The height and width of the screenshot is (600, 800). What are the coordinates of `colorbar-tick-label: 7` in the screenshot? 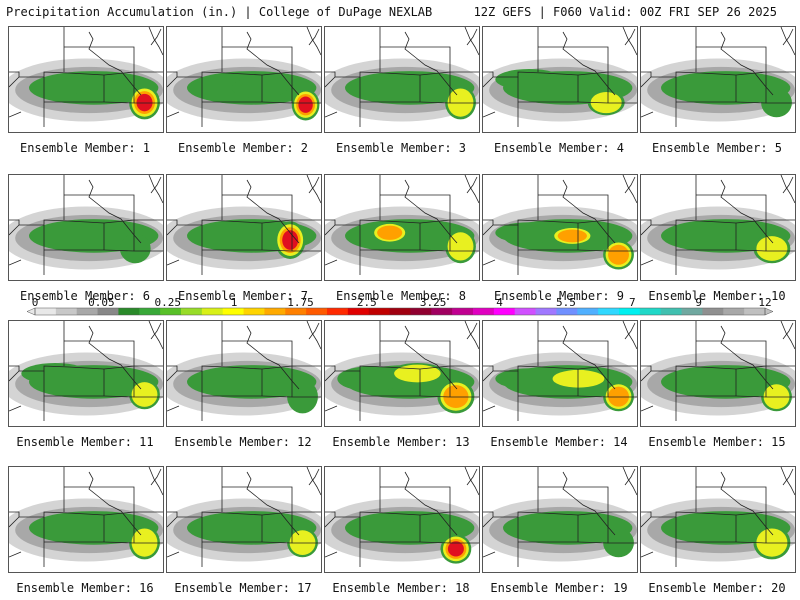 It's located at (632, 302).